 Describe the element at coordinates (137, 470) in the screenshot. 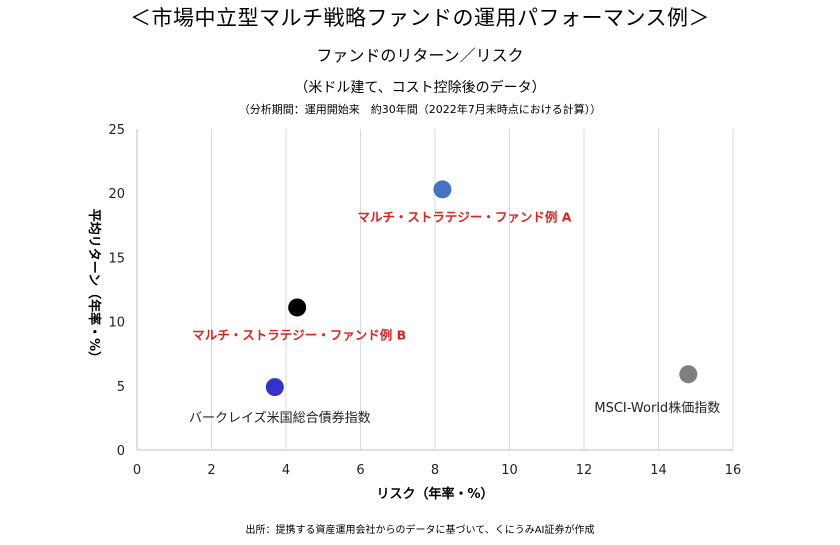

I see `x-tick-label: 0` at that location.